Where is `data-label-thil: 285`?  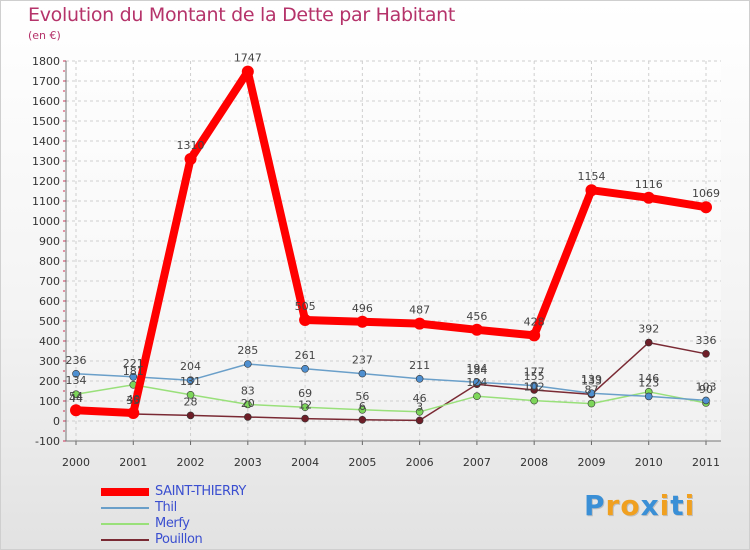 data-label-thil: 285 is located at coordinates (247, 350).